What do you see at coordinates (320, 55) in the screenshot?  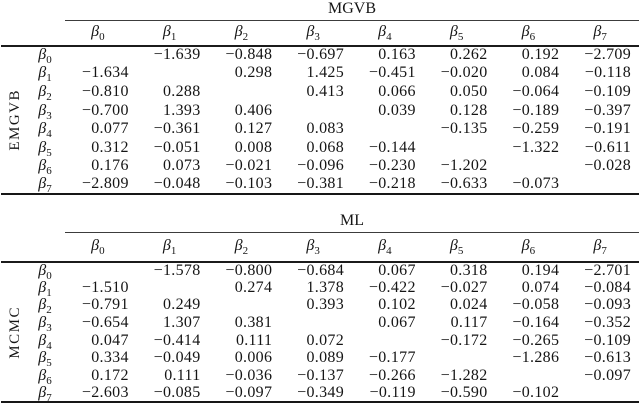 I see `value-cell: −0.697` at bounding box center [320, 55].